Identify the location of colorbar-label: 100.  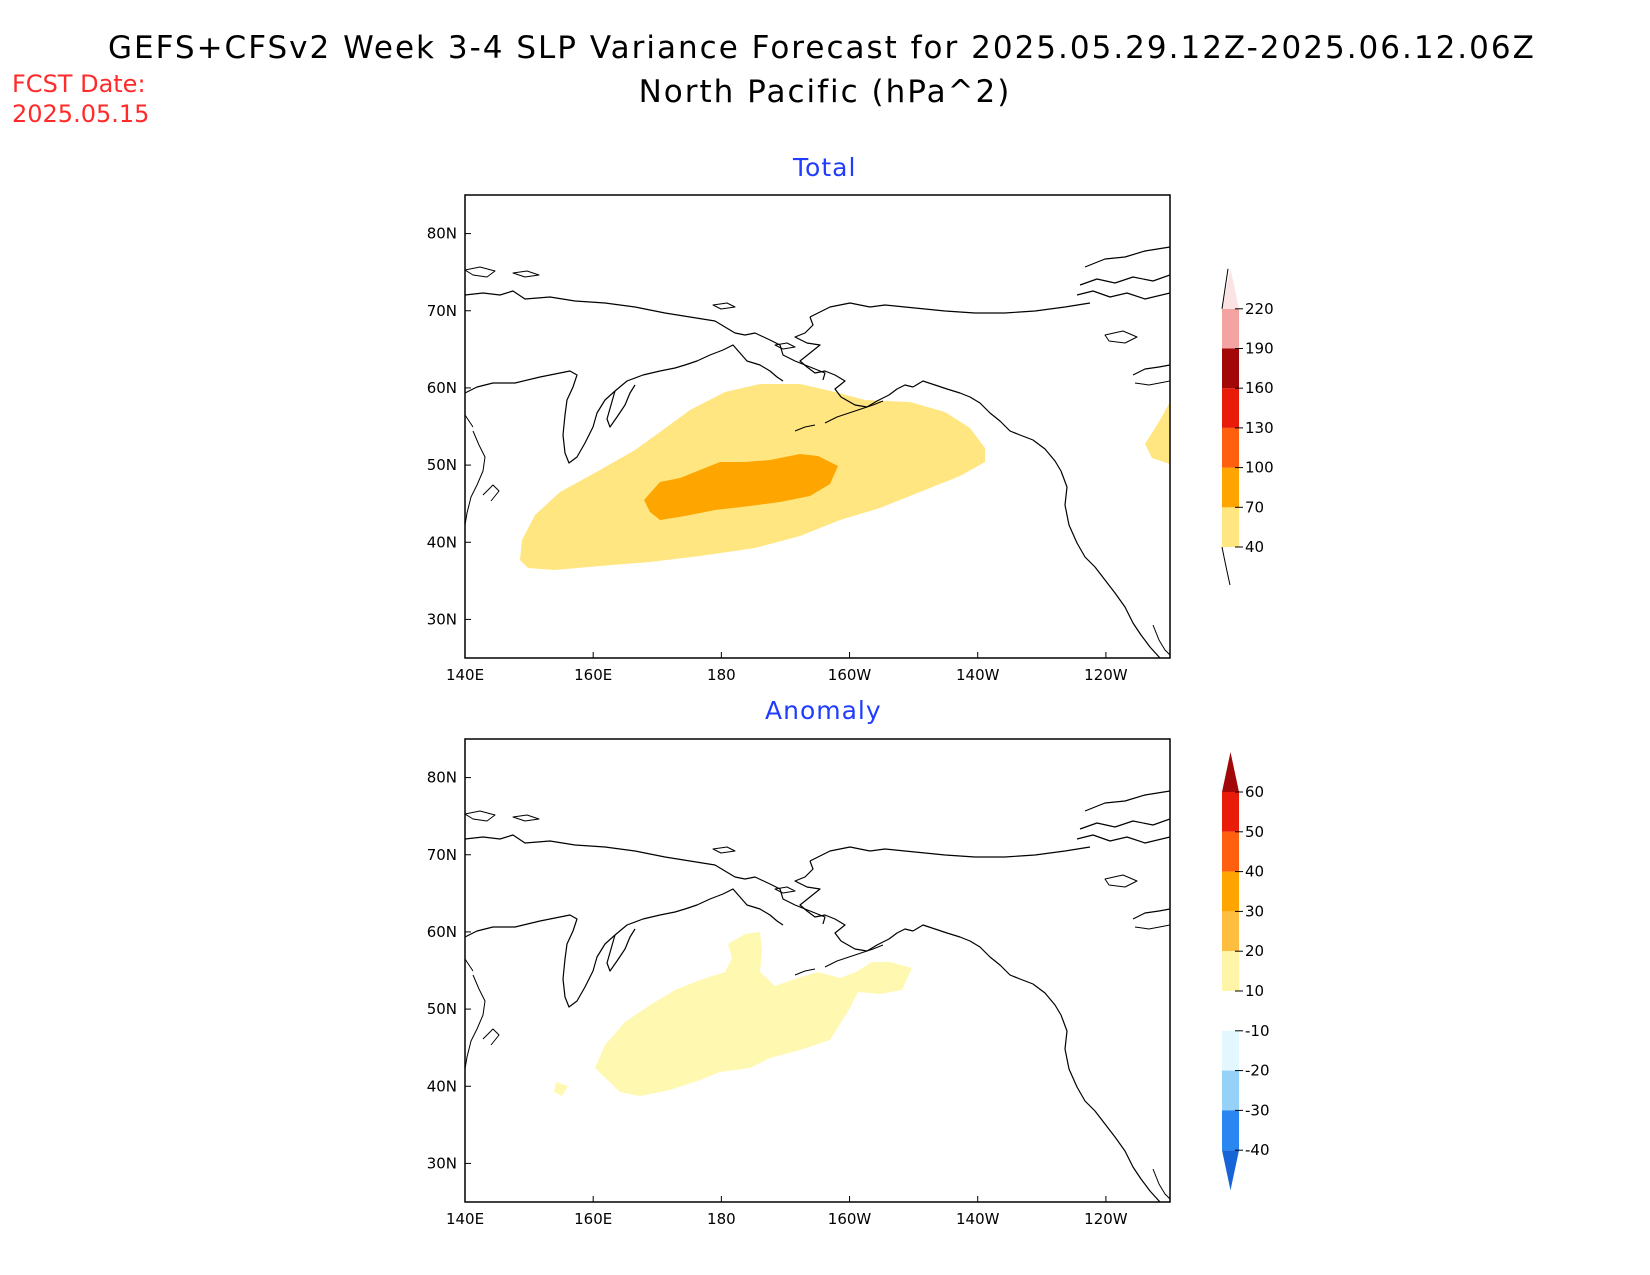
(1259, 468).